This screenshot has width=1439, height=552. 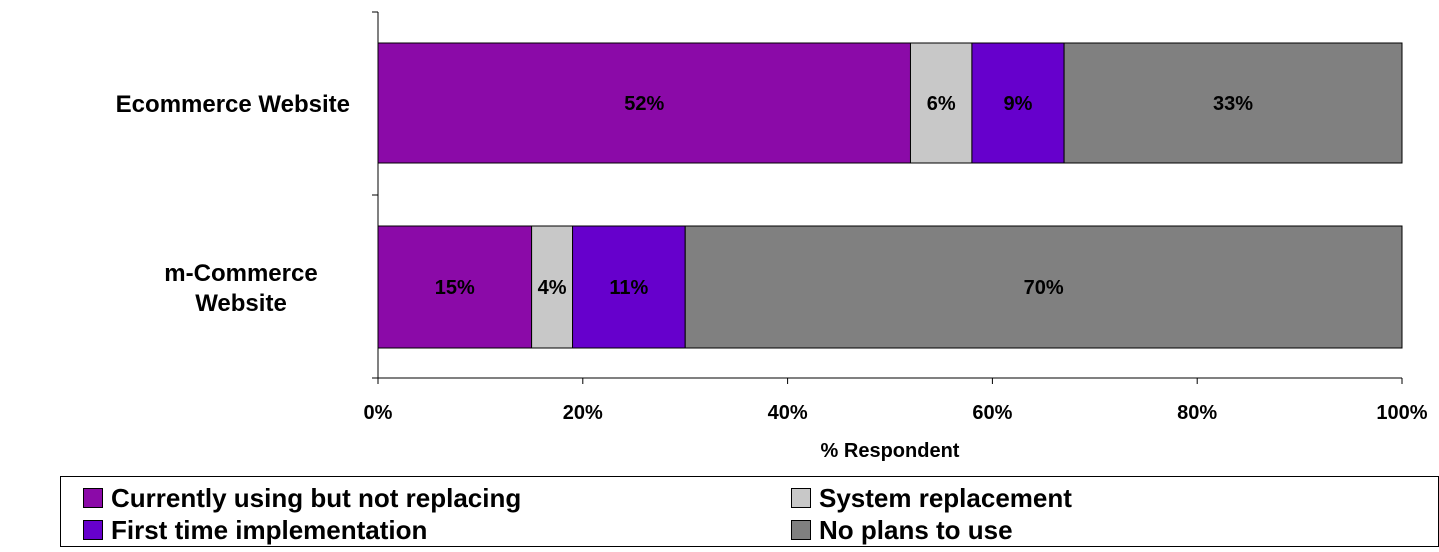 What do you see at coordinates (378, 413) in the screenshot?
I see `x-tick-label-0: 0%` at bounding box center [378, 413].